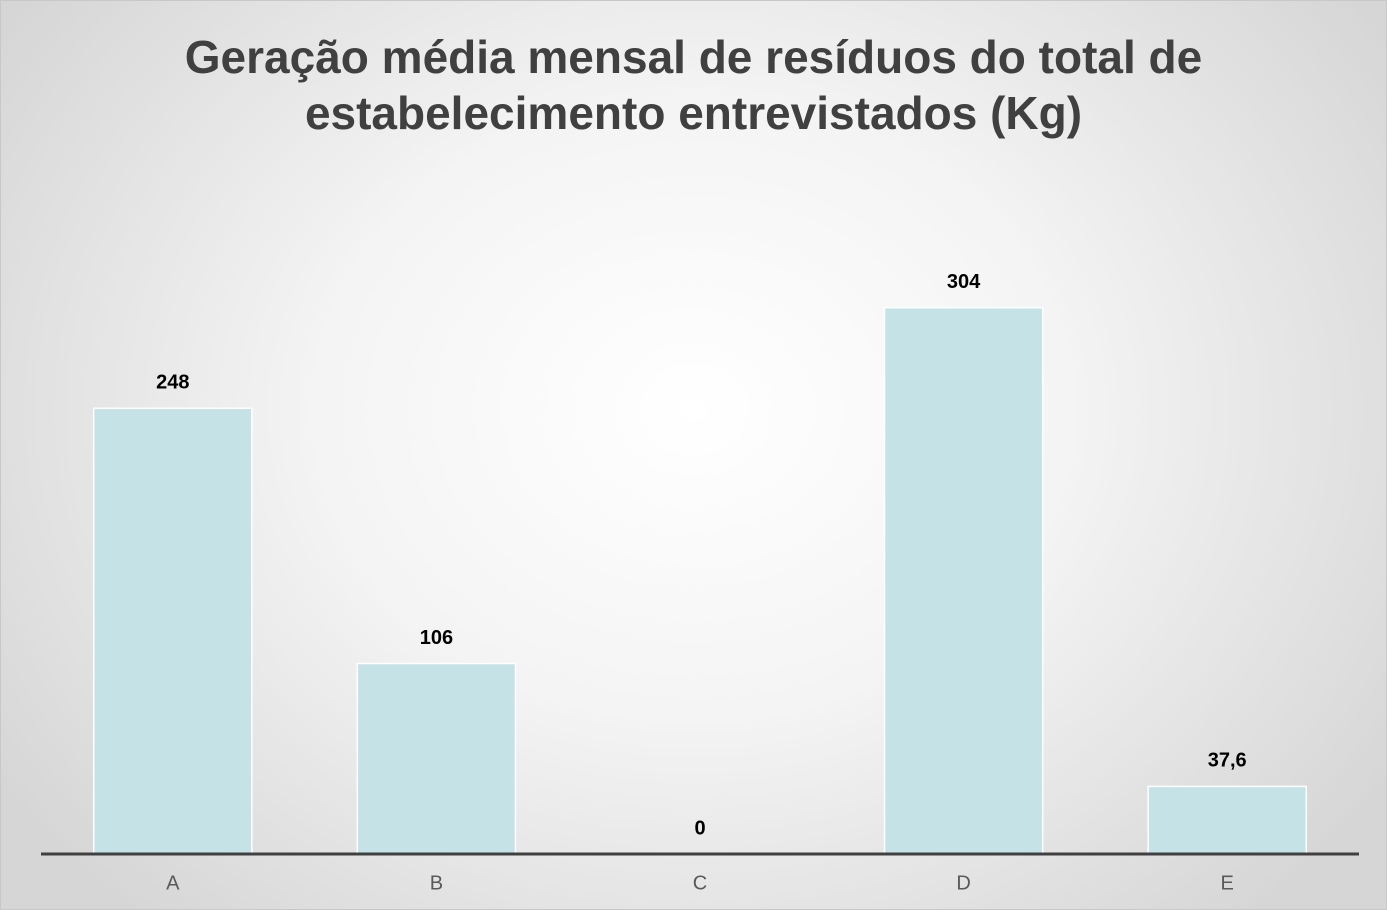 Image resolution: width=1387 pixels, height=910 pixels. Describe the element at coordinates (436, 638) in the screenshot. I see `value-label: 106` at that location.